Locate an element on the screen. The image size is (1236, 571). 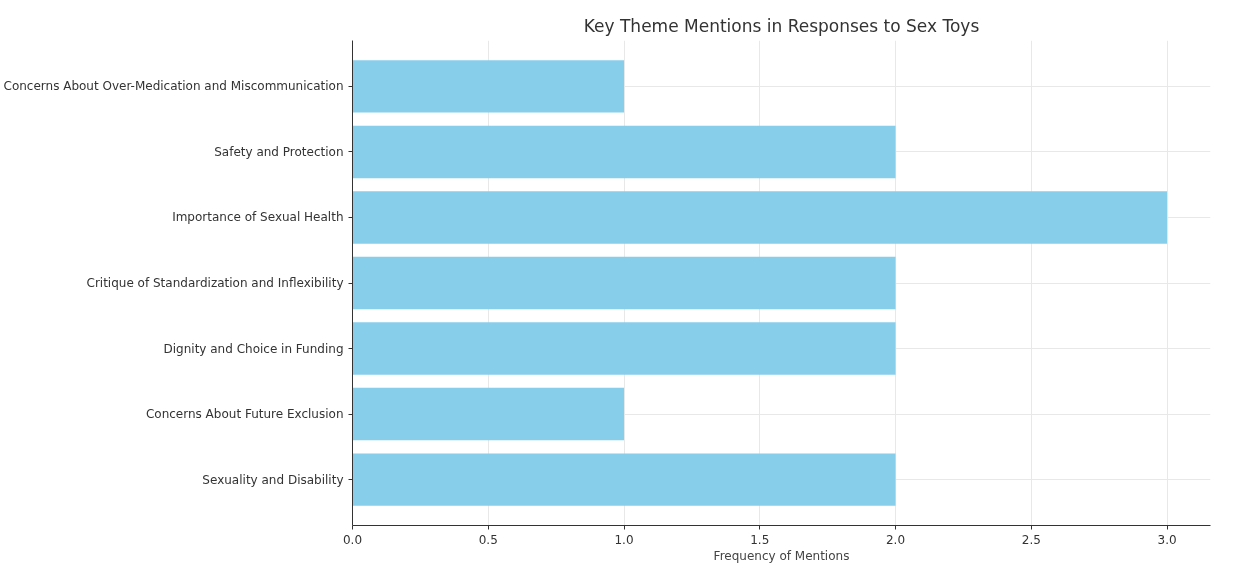
y-tick-label: Concerns About Future Exclusion is located at coordinates (244, 414).